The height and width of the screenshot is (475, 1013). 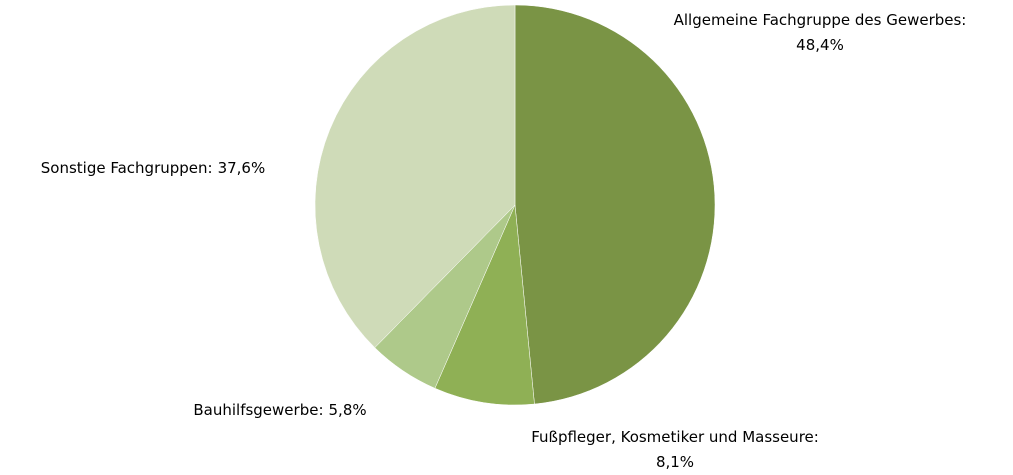 I want to click on label-category: Sonstige Fachgruppen:, so click(x=127, y=168).